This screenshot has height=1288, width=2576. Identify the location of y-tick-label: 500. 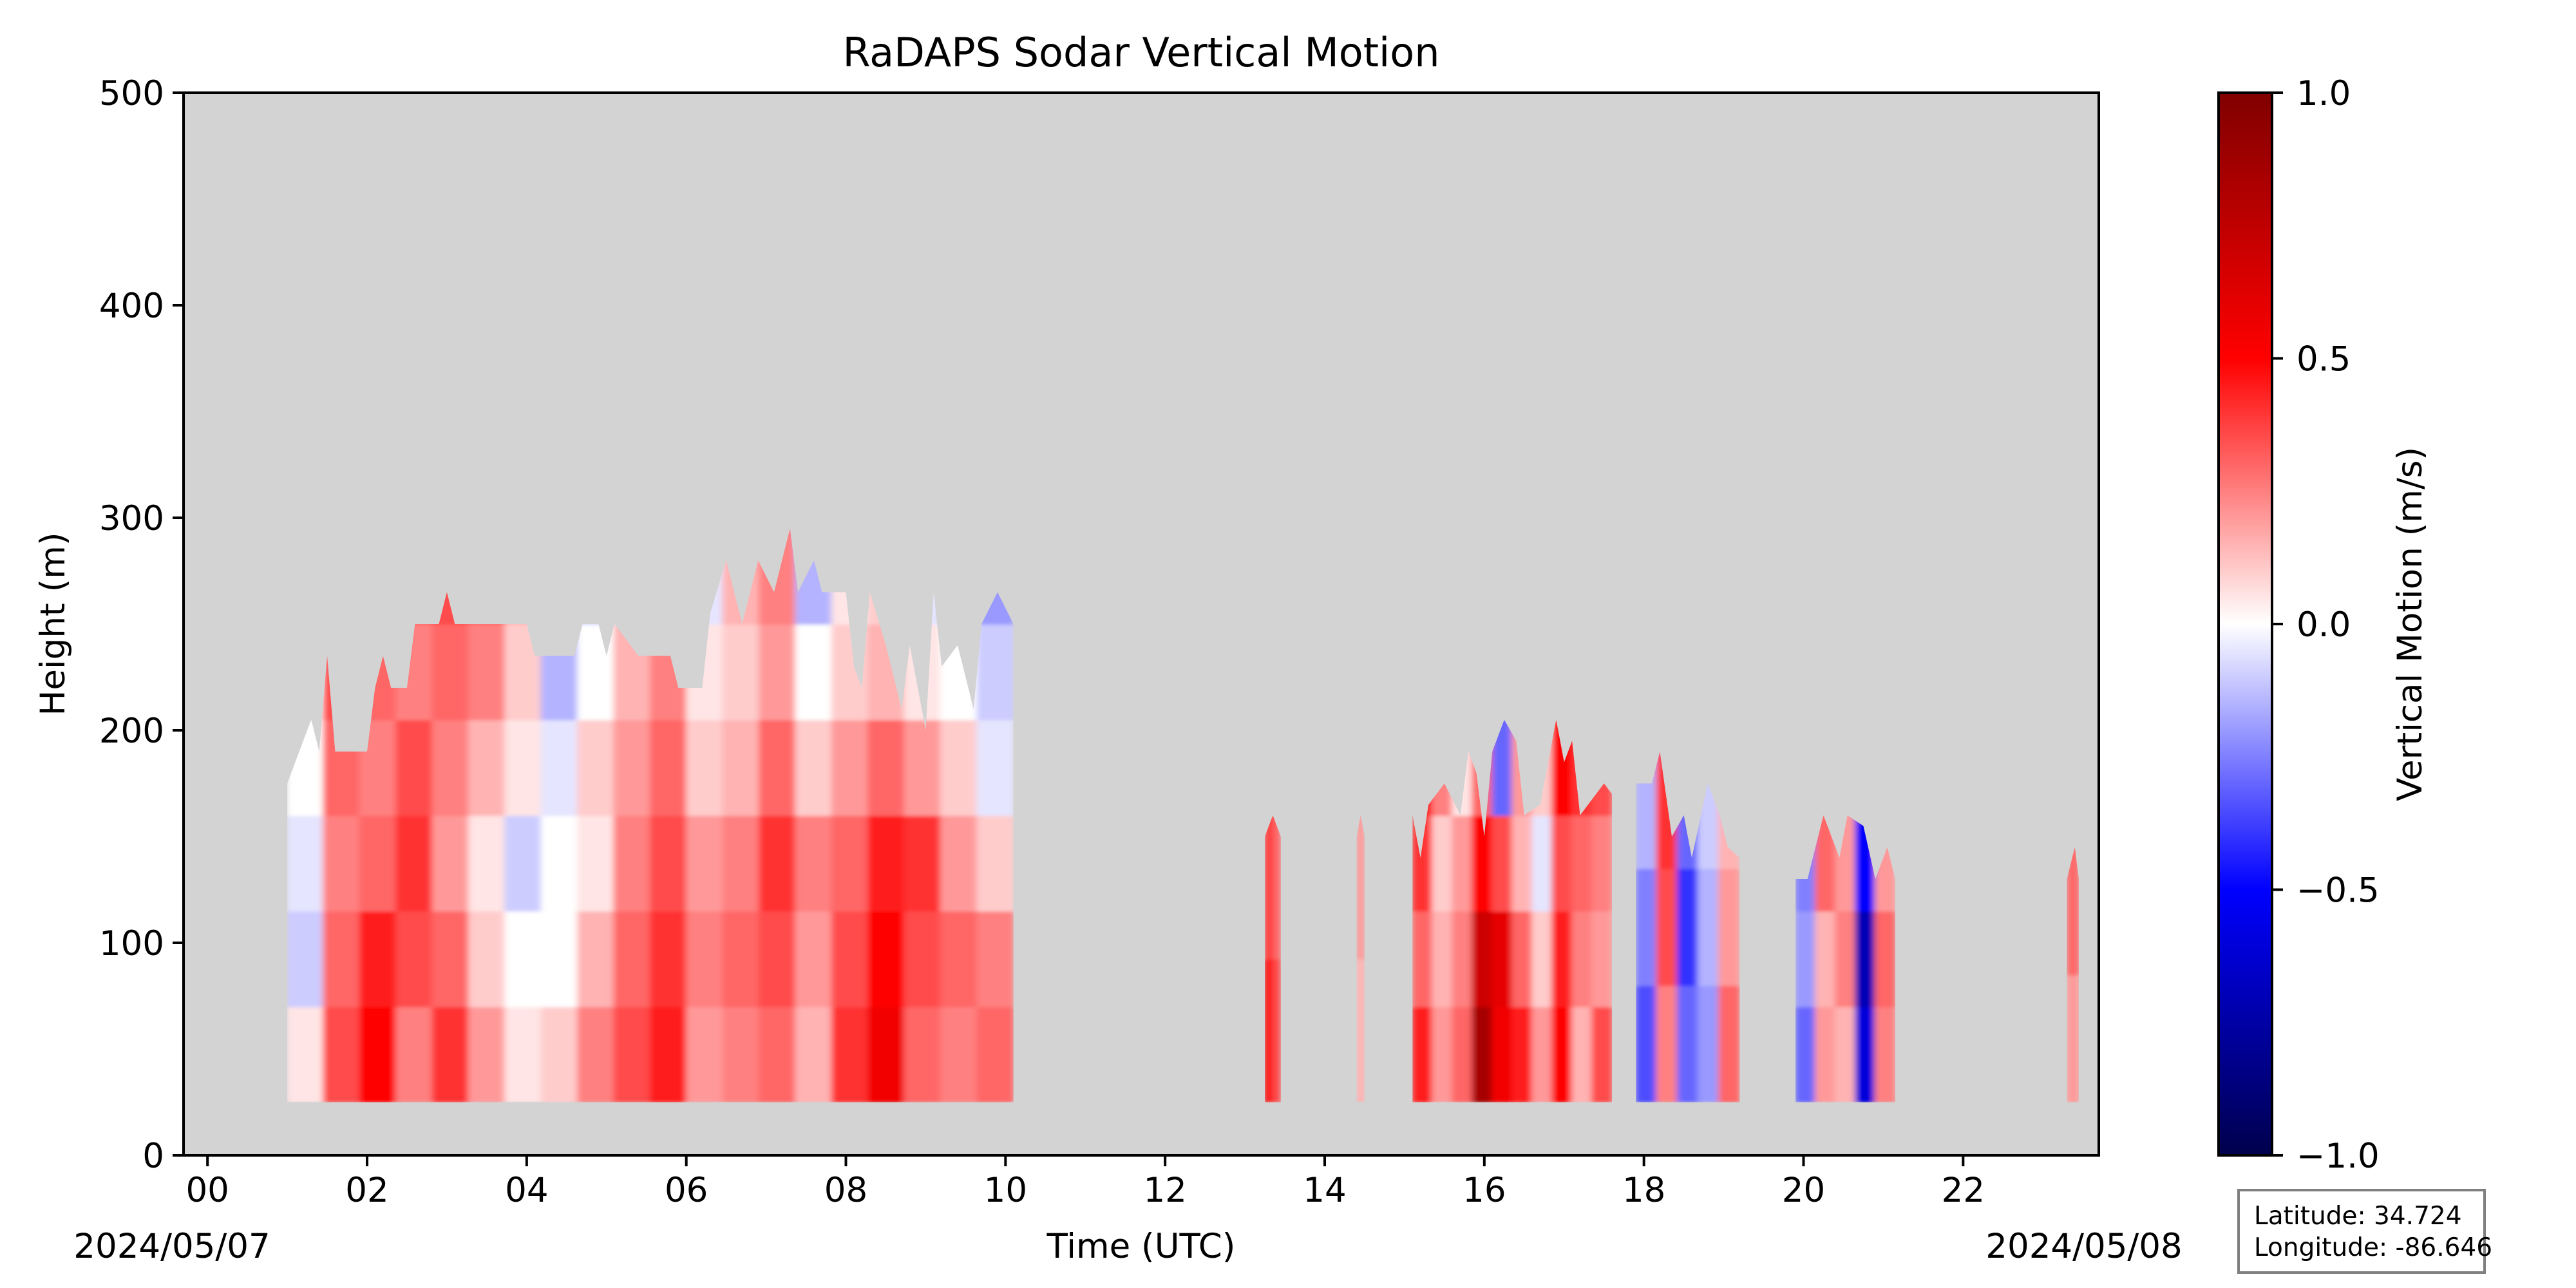
(131, 93).